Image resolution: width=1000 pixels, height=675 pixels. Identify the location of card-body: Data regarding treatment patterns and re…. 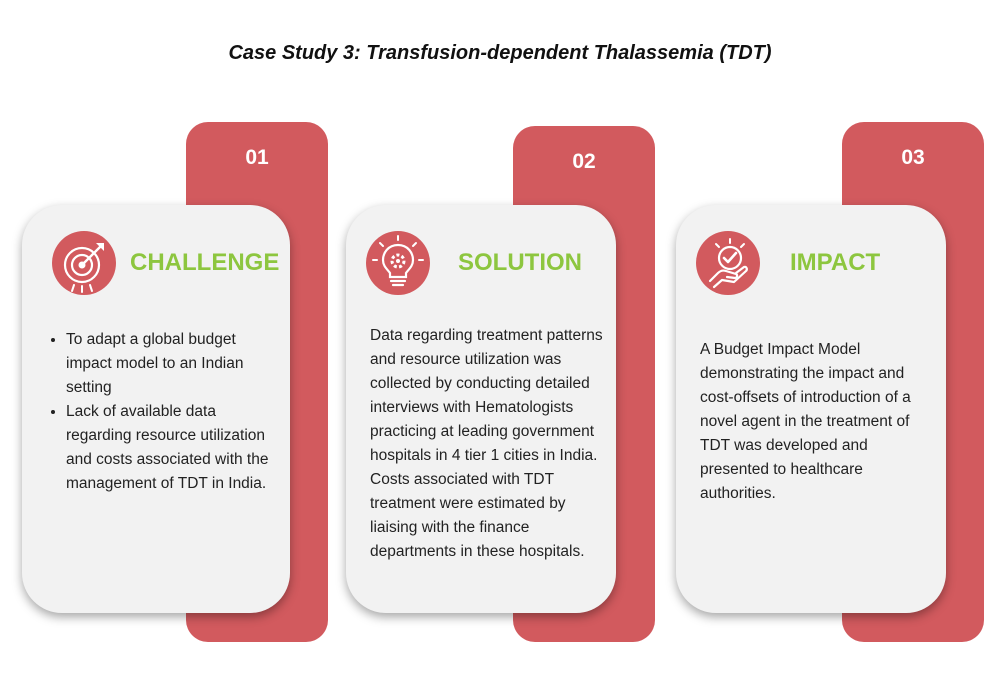
(486, 443).